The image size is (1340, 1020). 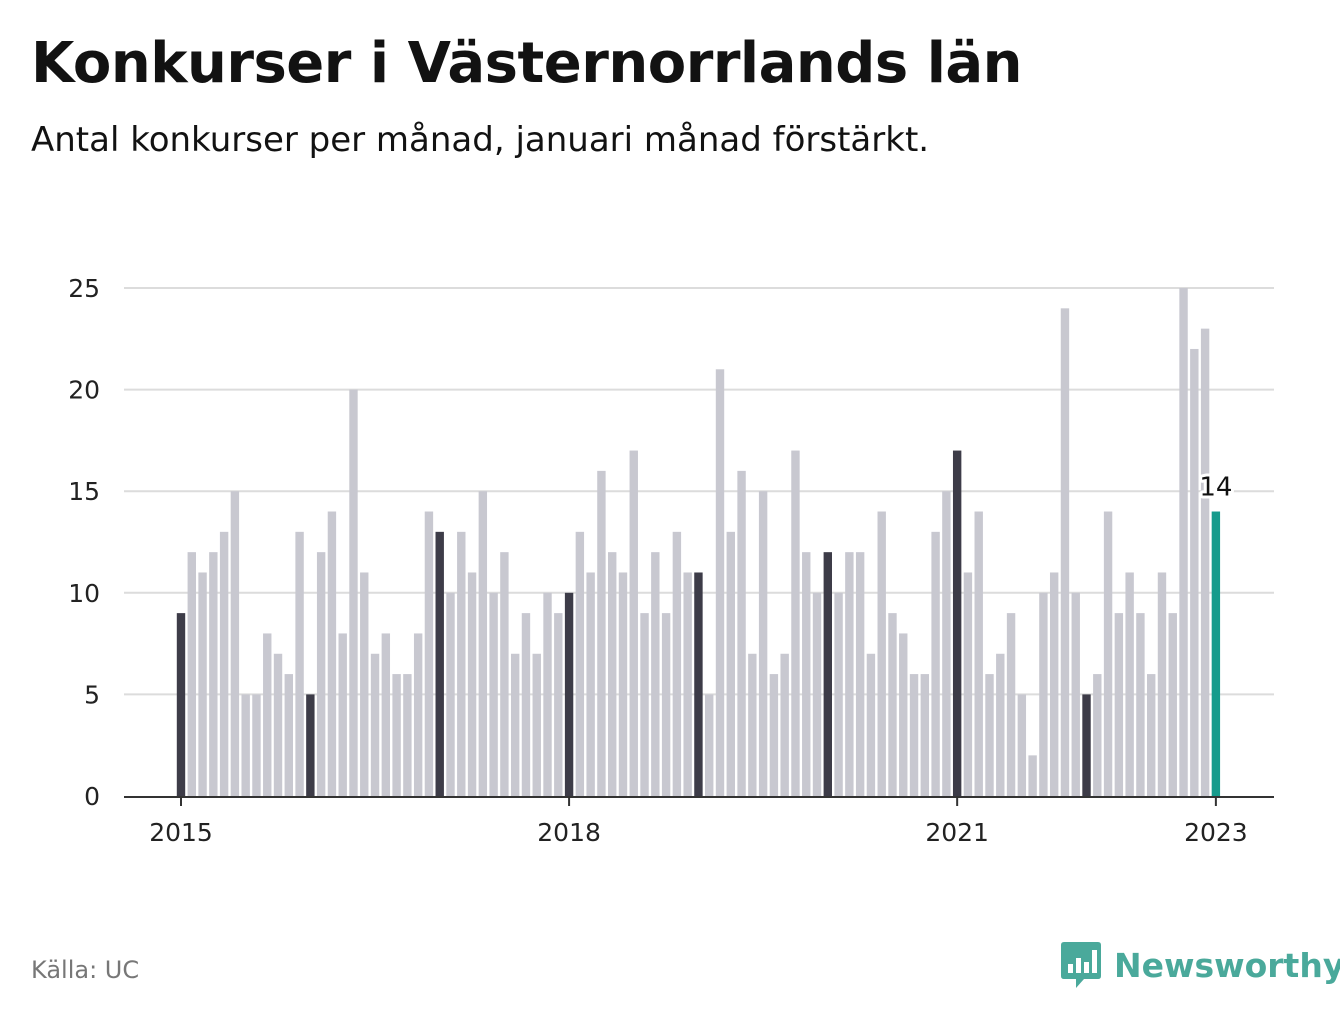 I want to click on y-tick-label-5: 5, so click(x=92, y=694).